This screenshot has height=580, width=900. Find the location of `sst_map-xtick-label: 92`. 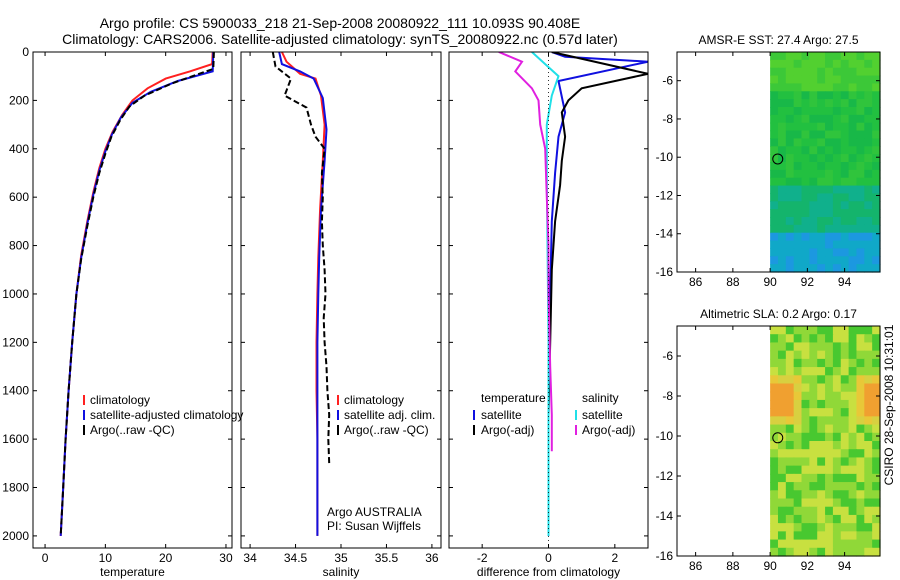

sst_map-xtick-label: 92 is located at coordinates (808, 282).